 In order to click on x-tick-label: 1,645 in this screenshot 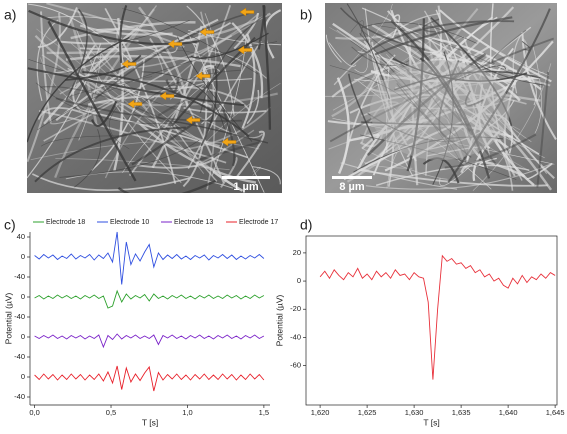, I will do `click(555, 412)`.